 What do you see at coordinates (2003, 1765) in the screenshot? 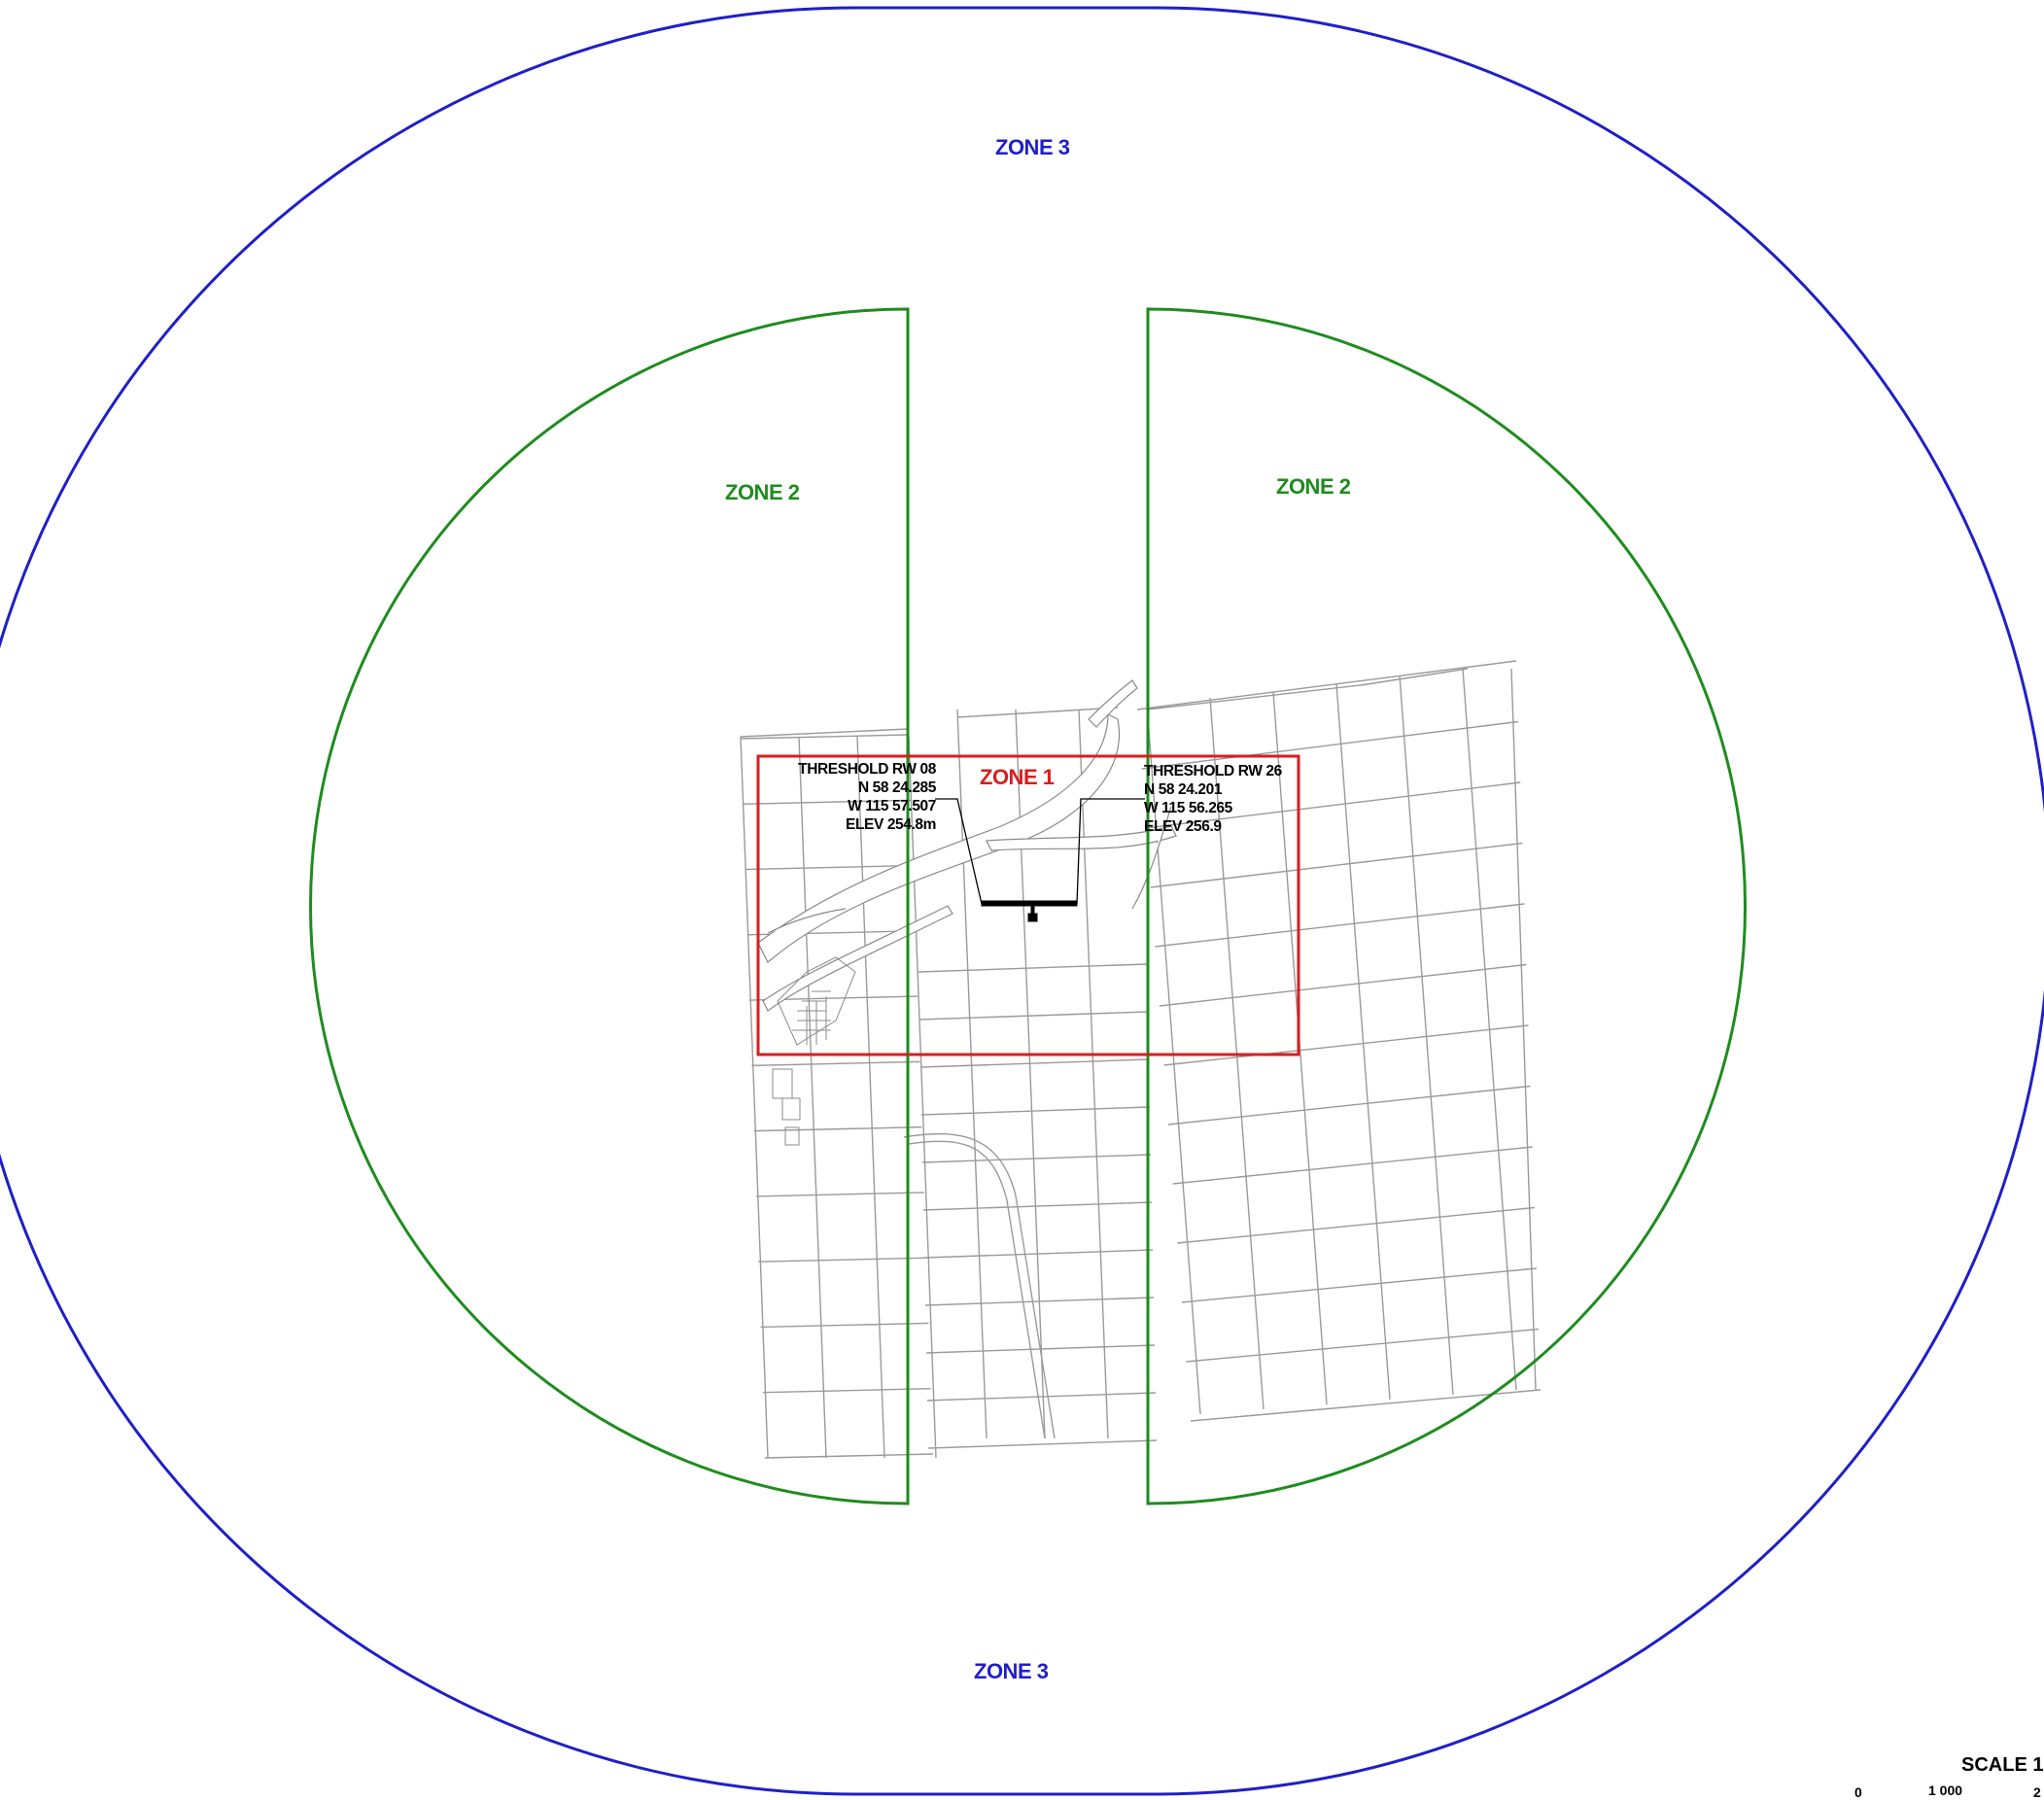
I see `scale-title: SCALE 1` at bounding box center [2003, 1765].